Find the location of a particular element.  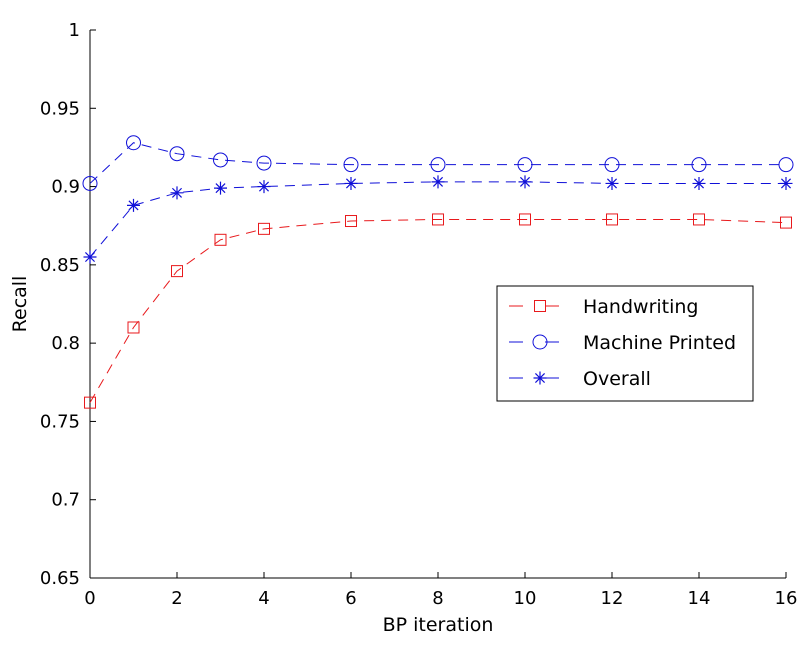

series-machine-printed is located at coordinates (438, 163).